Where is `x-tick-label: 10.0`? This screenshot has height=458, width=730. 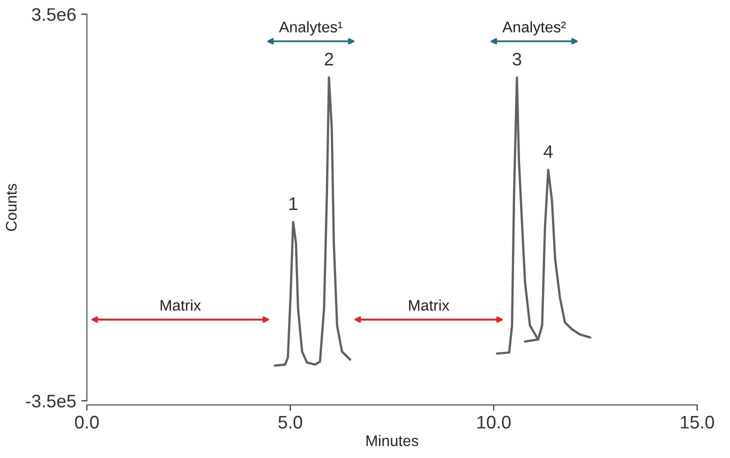 x-tick-label: 10.0 is located at coordinates (494, 422).